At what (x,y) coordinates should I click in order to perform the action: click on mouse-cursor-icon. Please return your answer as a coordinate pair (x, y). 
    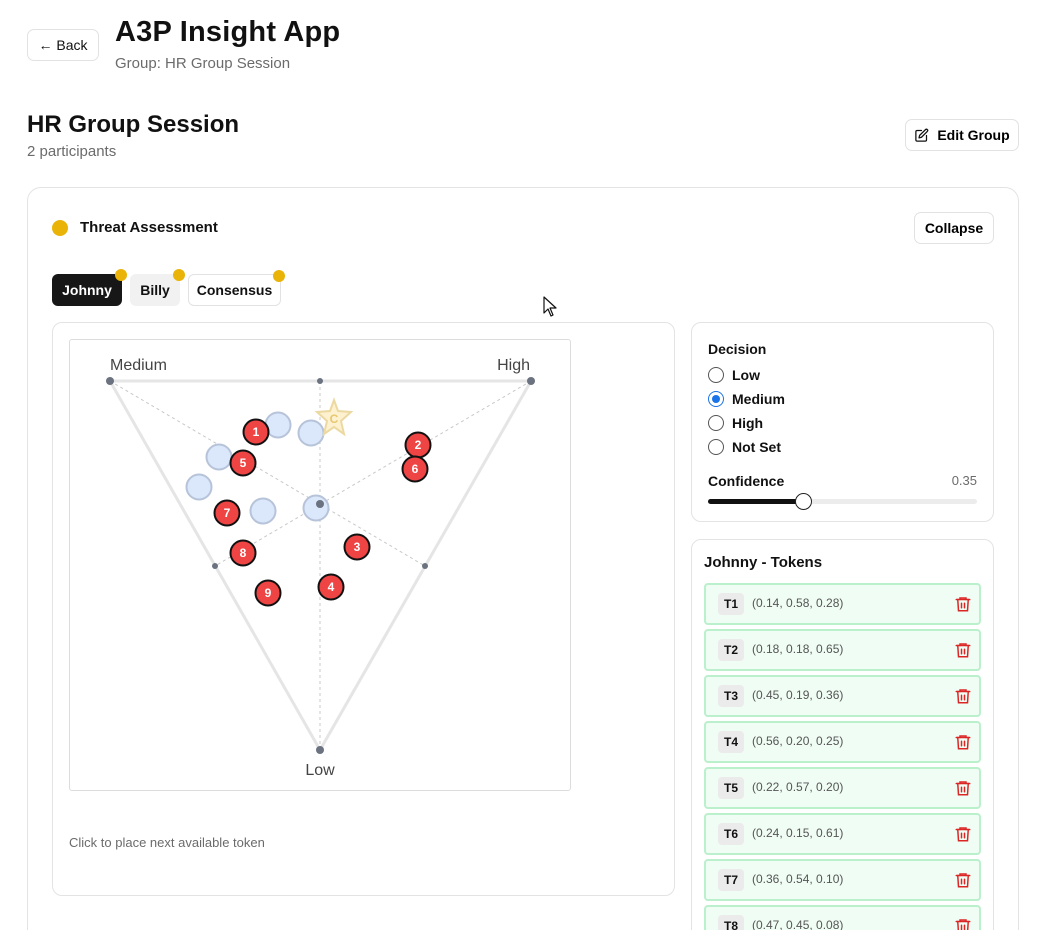
    Looking at the image, I should click on (550, 306).